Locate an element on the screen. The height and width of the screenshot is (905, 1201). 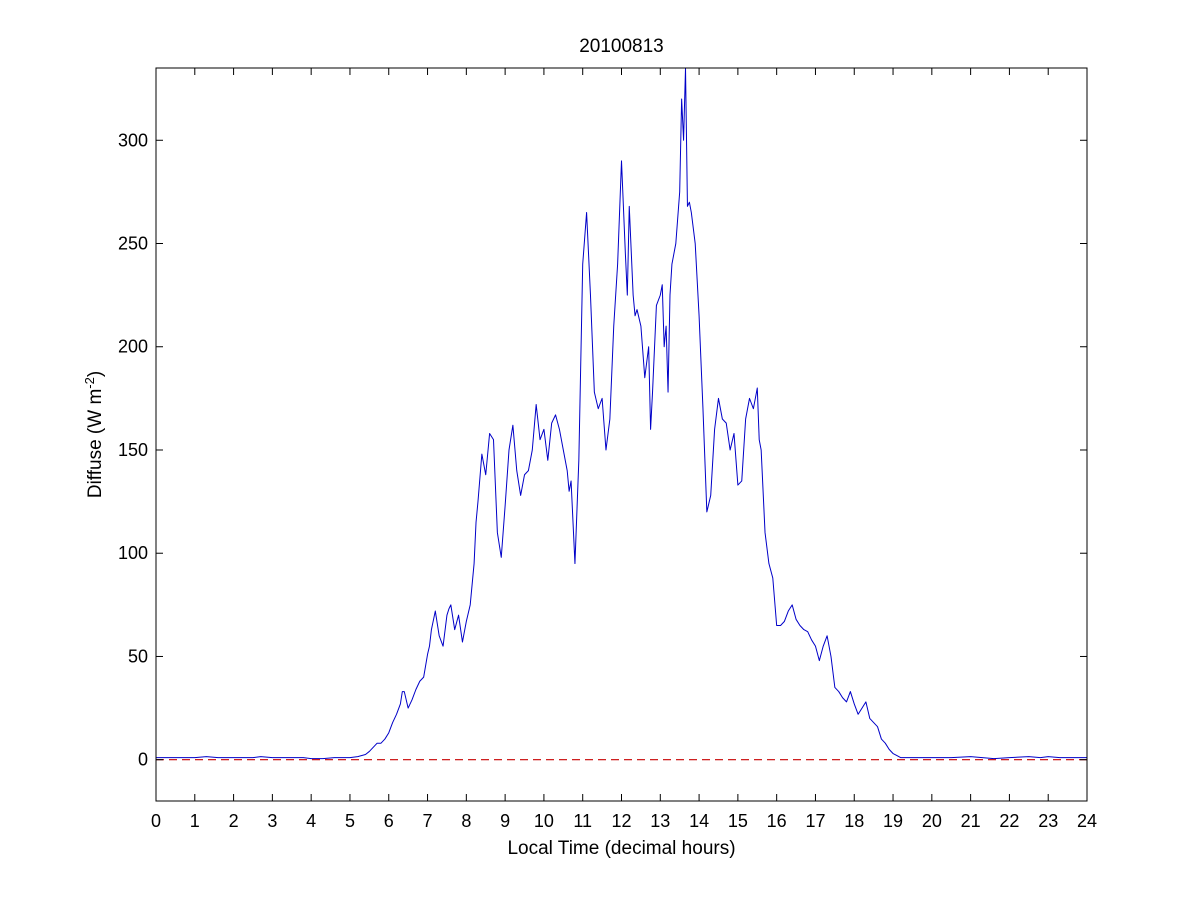
x-tick-label: 3 is located at coordinates (272, 821).